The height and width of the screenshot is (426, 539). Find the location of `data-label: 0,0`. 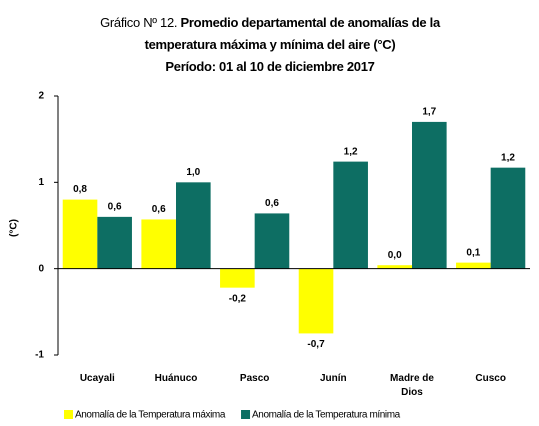

data-label: 0,0 is located at coordinates (395, 255).